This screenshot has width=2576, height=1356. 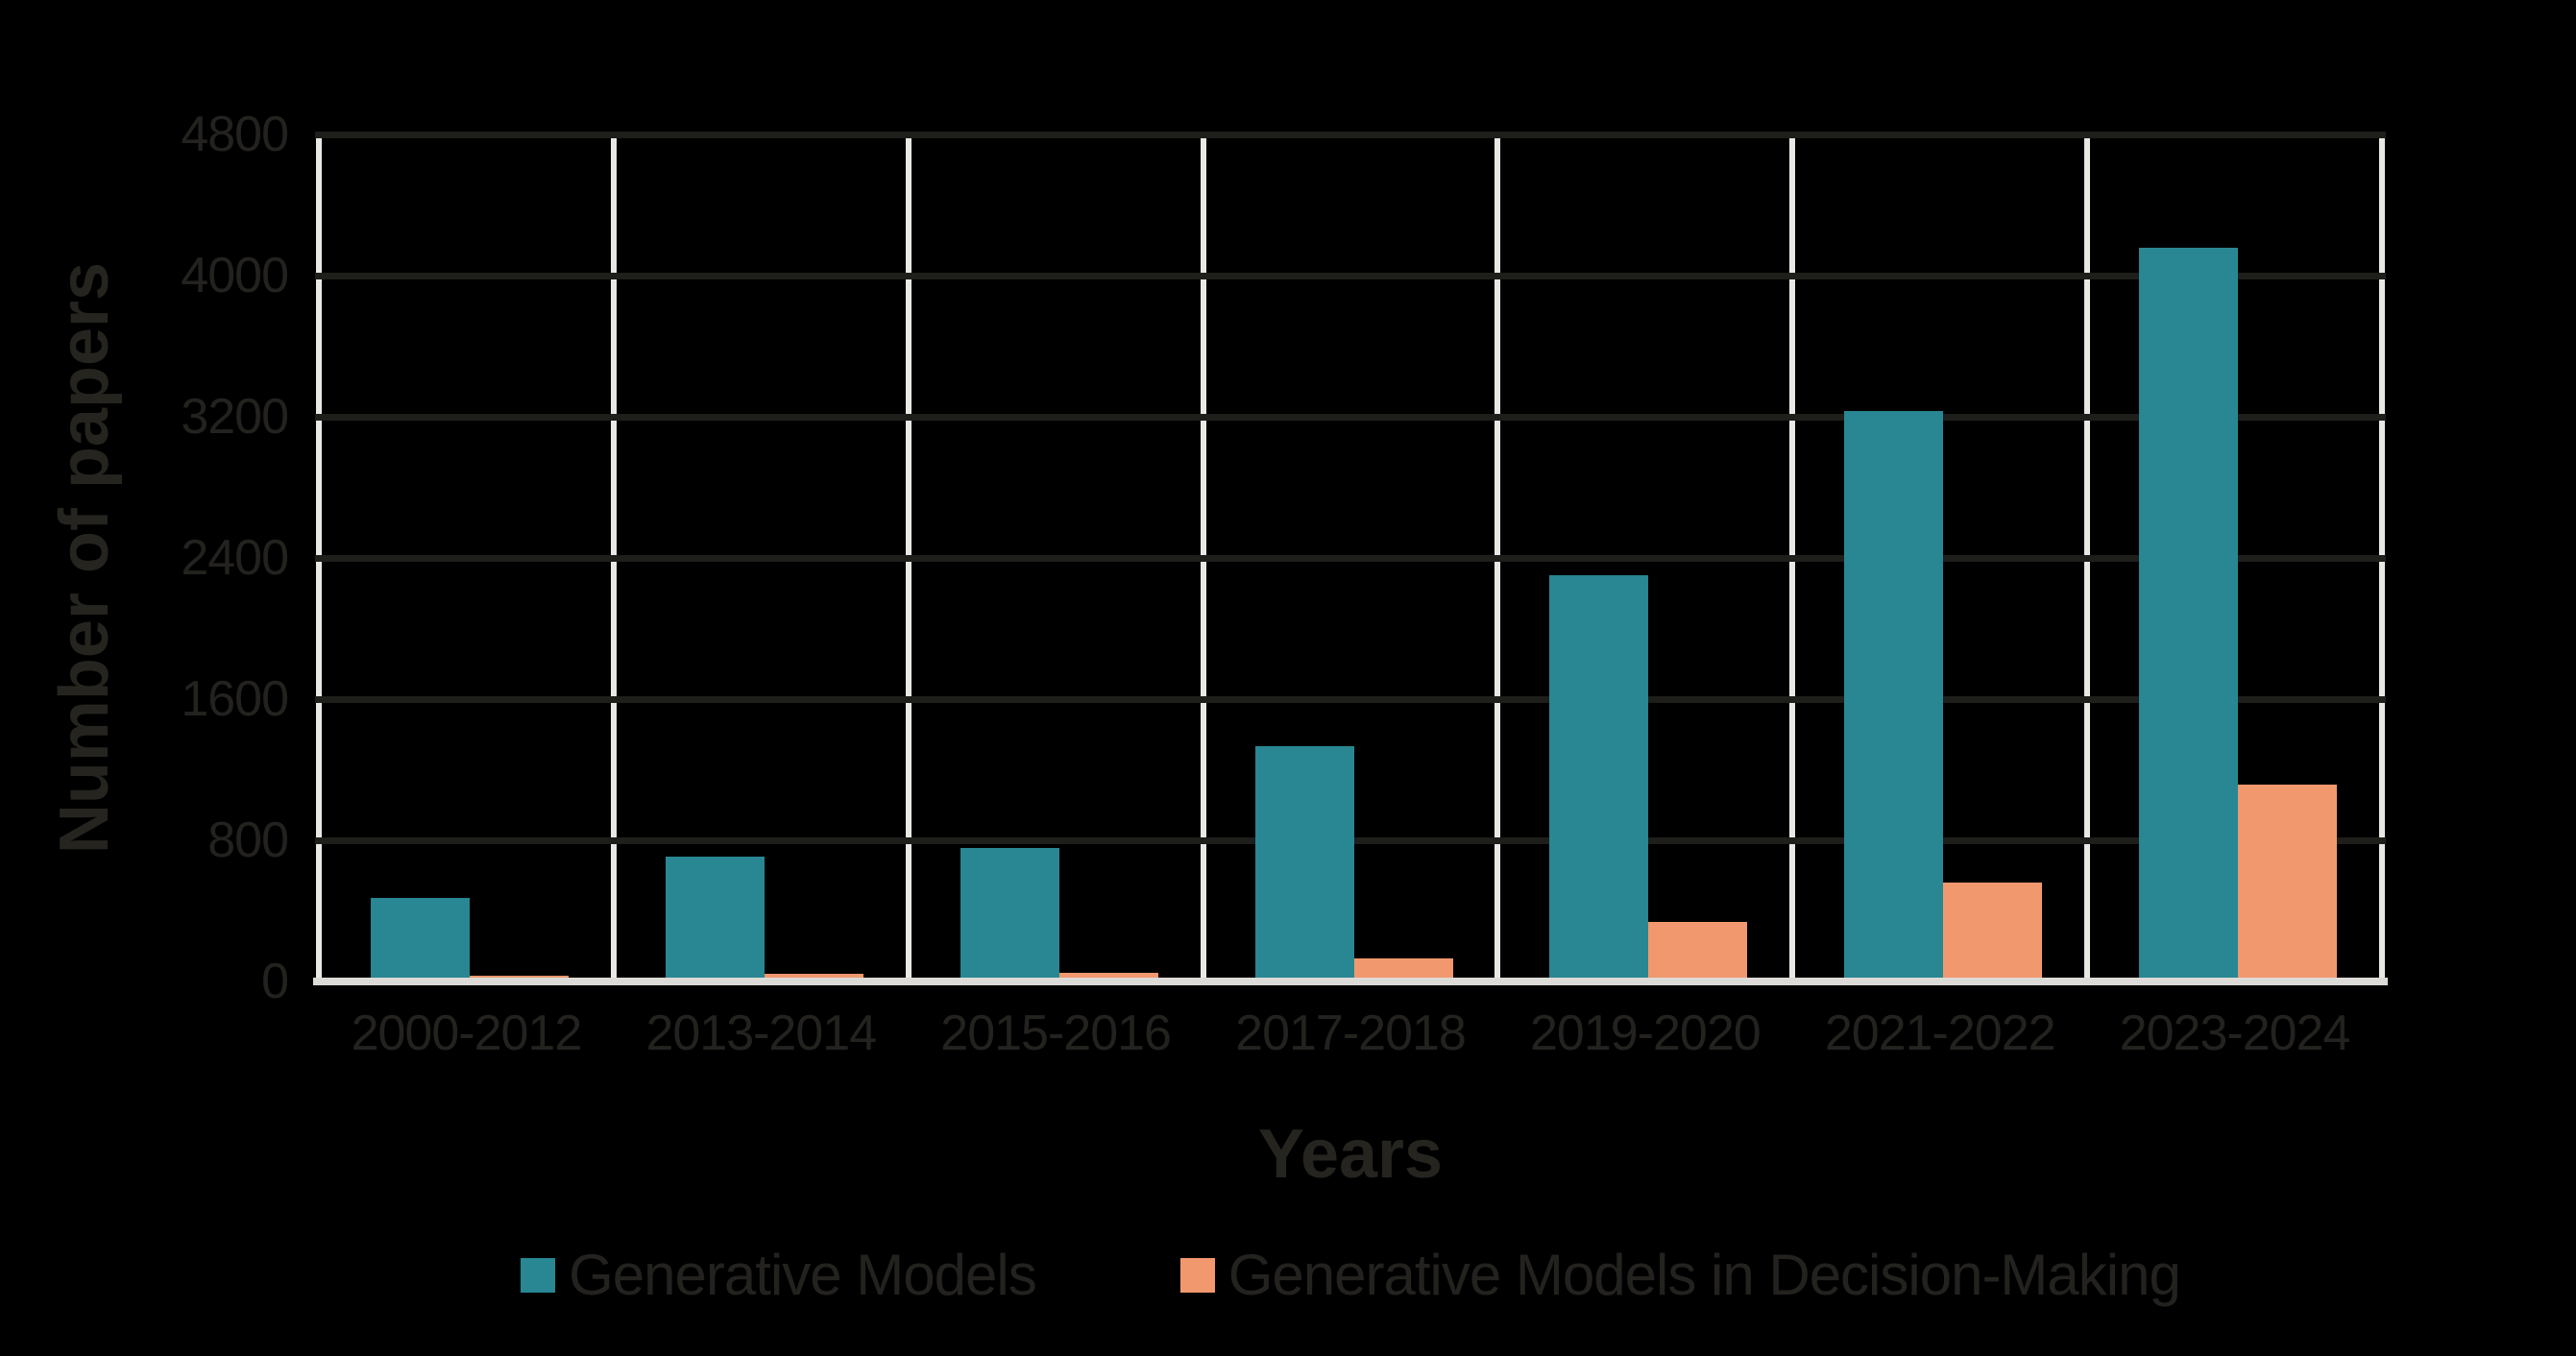 What do you see at coordinates (715, 918) in the screenshot?
I see `bar-generative-models-2013-2014` at bounding box center [715, 918].